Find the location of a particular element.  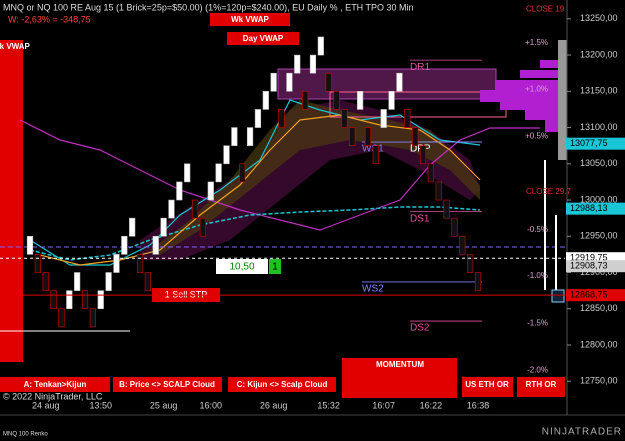

button-label: C: Kijun <> Scalp Cloud is located at coordinates (282, 384).